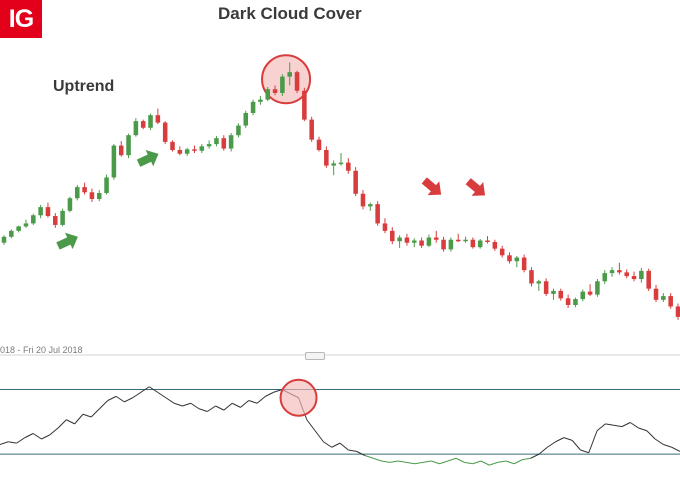  Describe the element at coordinates (290, 13) in the screenshot. I see `chart-title: Dark Cloud Cover` at that location.